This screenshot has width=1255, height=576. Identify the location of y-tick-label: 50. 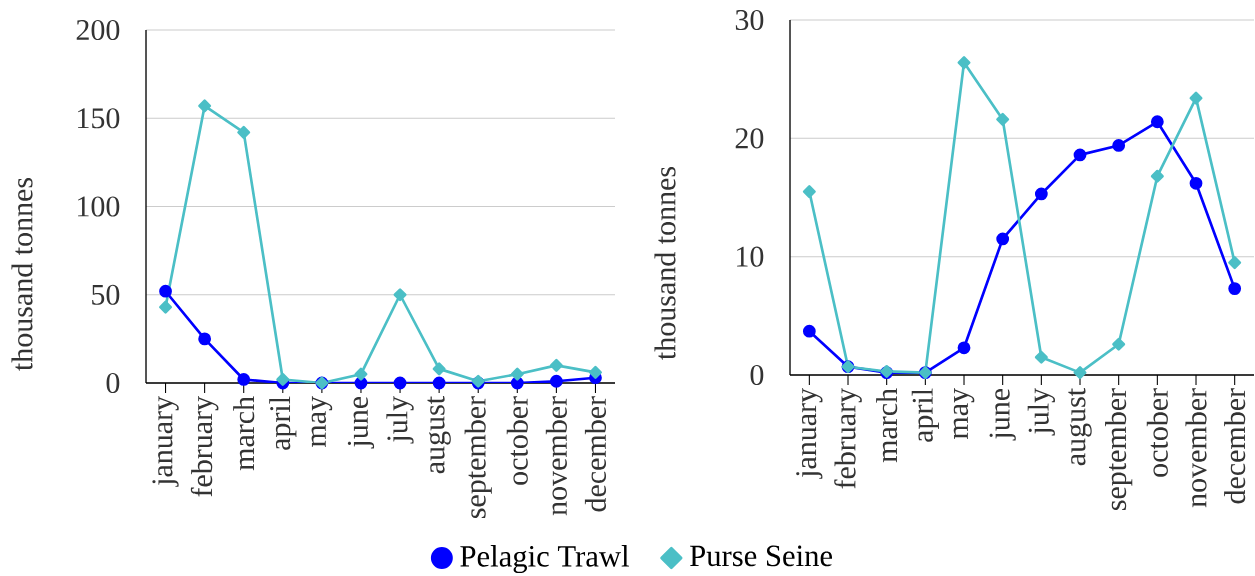
(106, 294).